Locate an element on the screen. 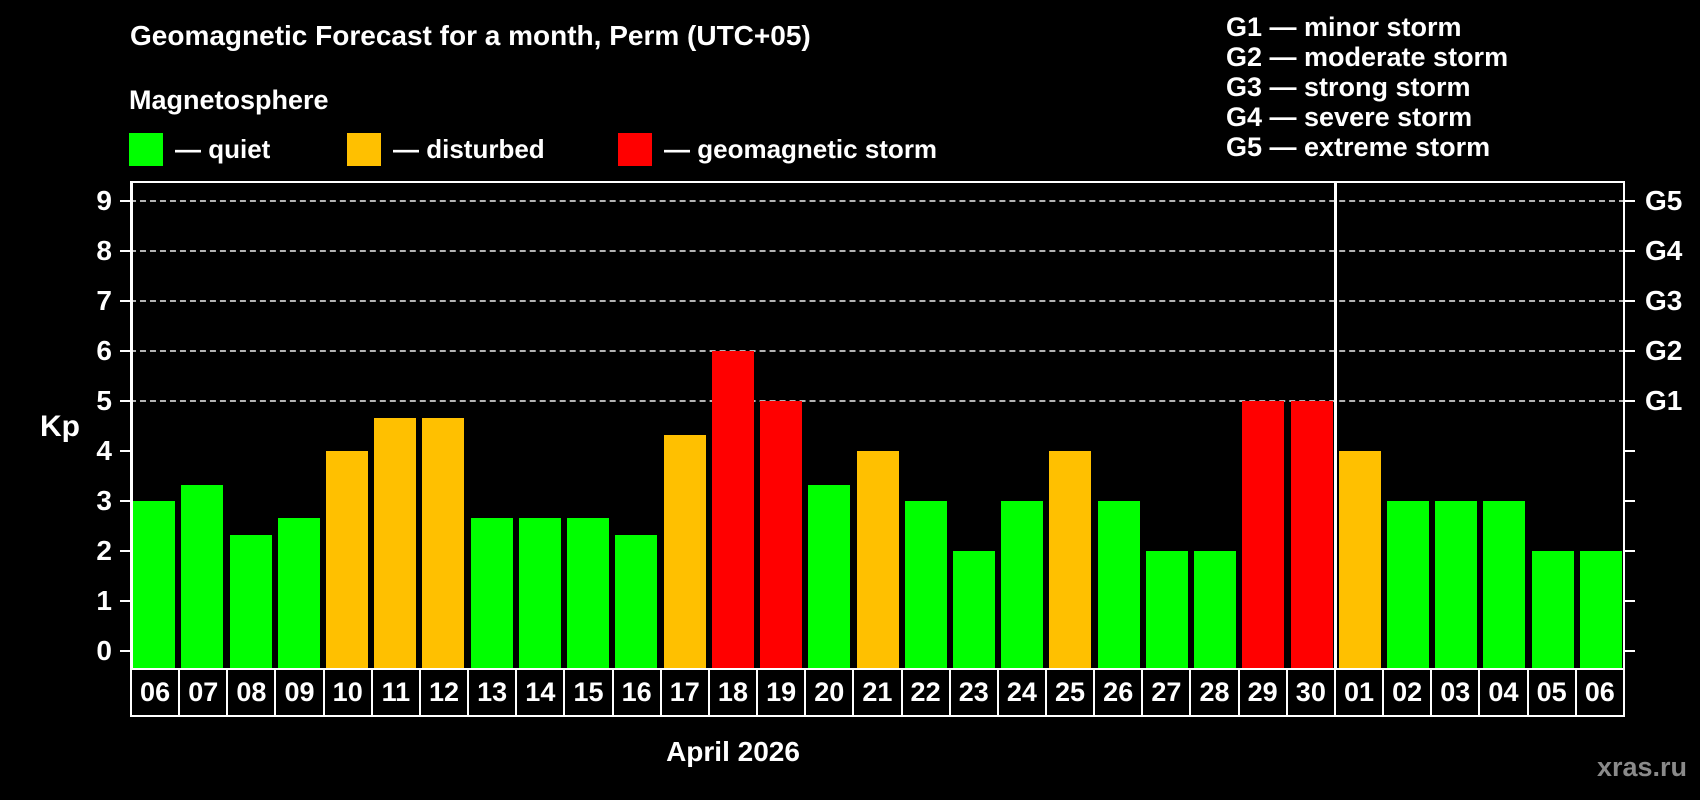 This screenshot has width=1700, height=800. g5-legend-line: G5 — extreme storm is located at coordinates (1358, 147).